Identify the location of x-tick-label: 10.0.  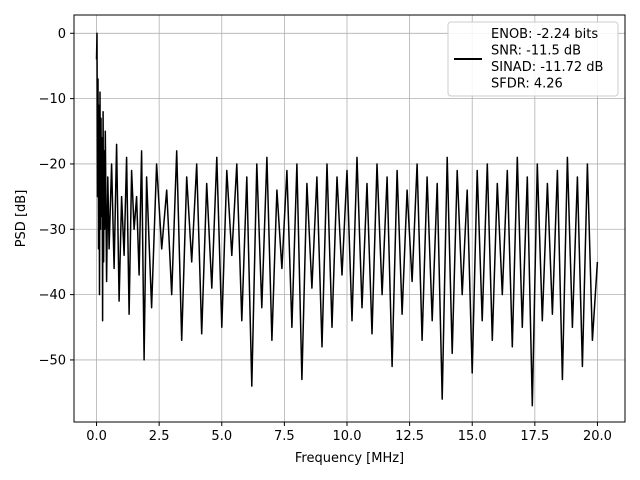
(347, 436).